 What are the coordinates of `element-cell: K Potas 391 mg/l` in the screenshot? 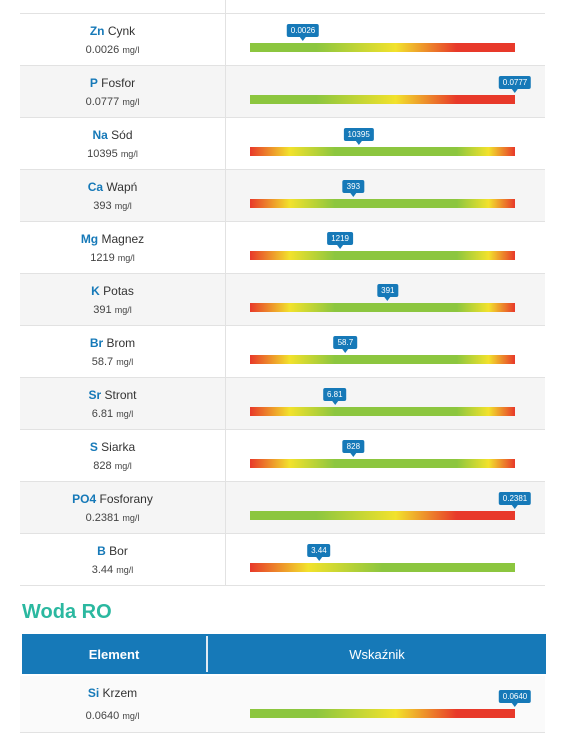 It's located at (123, 299).